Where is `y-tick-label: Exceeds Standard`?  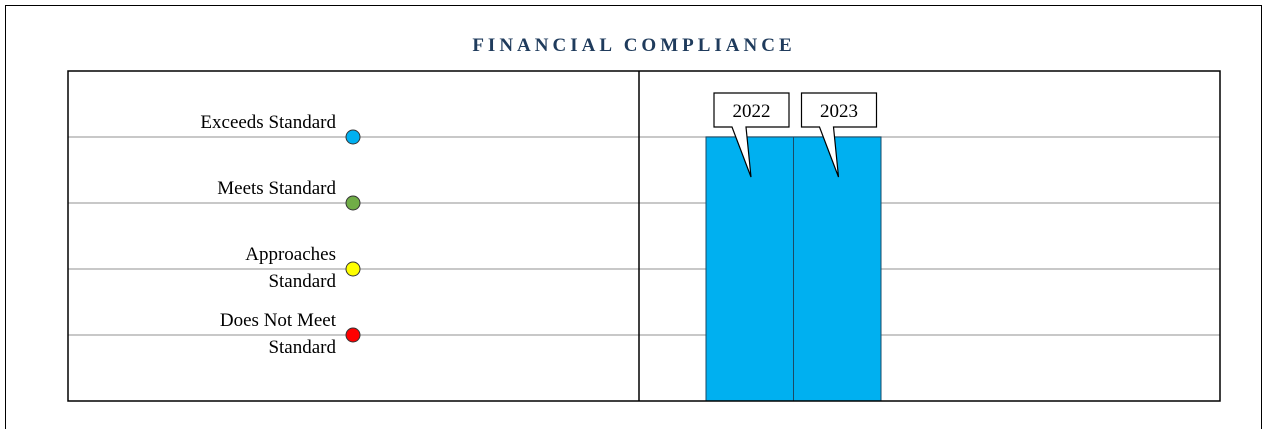
y-tick-label: Exceeds Standard is located at coordinates (268, 122).